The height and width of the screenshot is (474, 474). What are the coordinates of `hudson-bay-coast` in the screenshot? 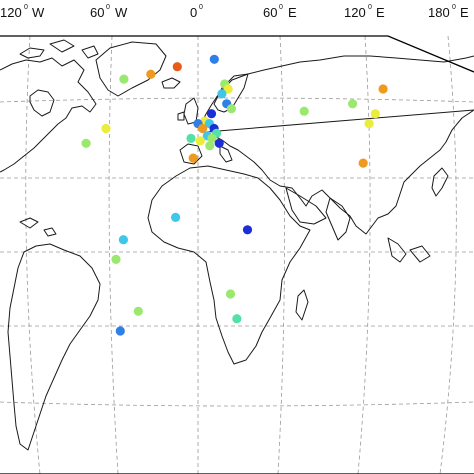 It's located at (42, 103).